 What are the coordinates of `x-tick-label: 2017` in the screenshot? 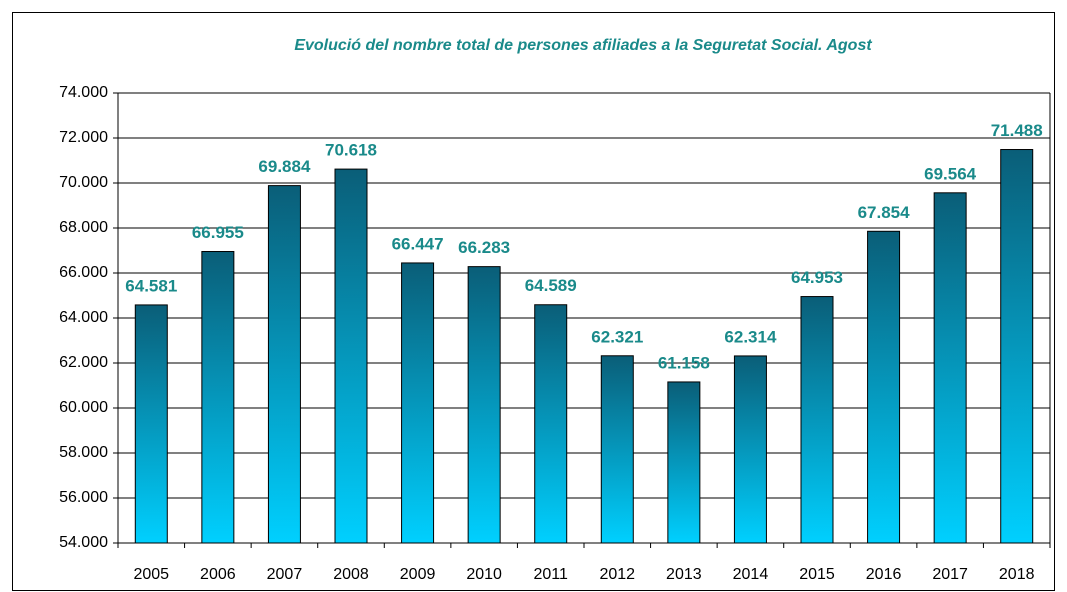 It's located at (950, 574).